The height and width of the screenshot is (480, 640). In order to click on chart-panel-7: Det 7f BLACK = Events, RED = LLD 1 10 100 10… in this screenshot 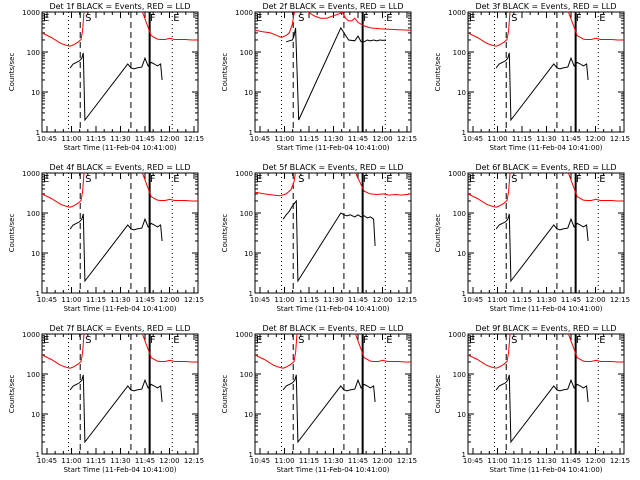, I will do `click(106, 399)`.